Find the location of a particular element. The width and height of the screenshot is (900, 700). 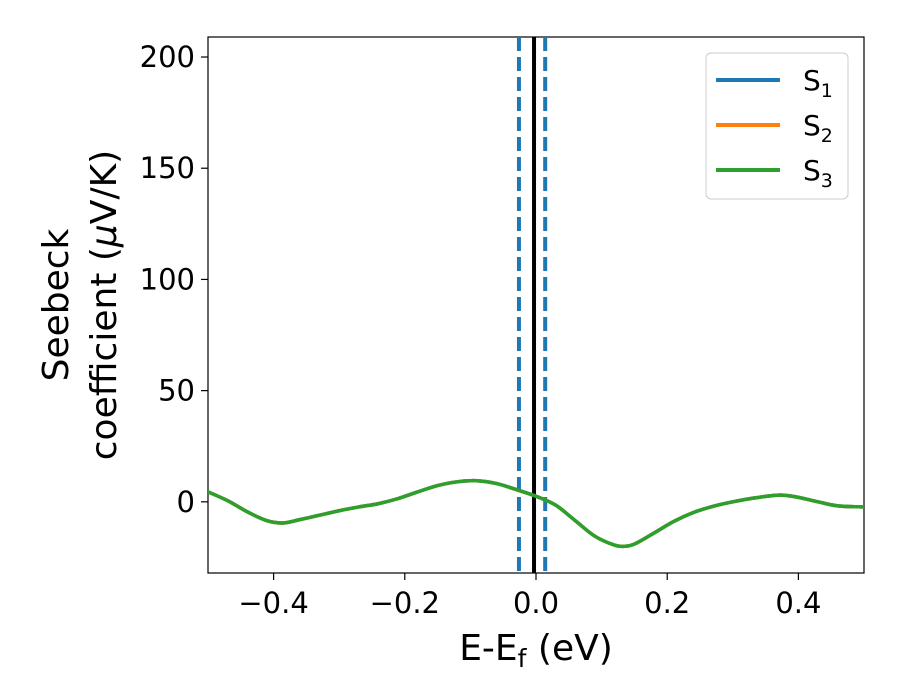

series-line-s3 is located at coordinates (536, 513).